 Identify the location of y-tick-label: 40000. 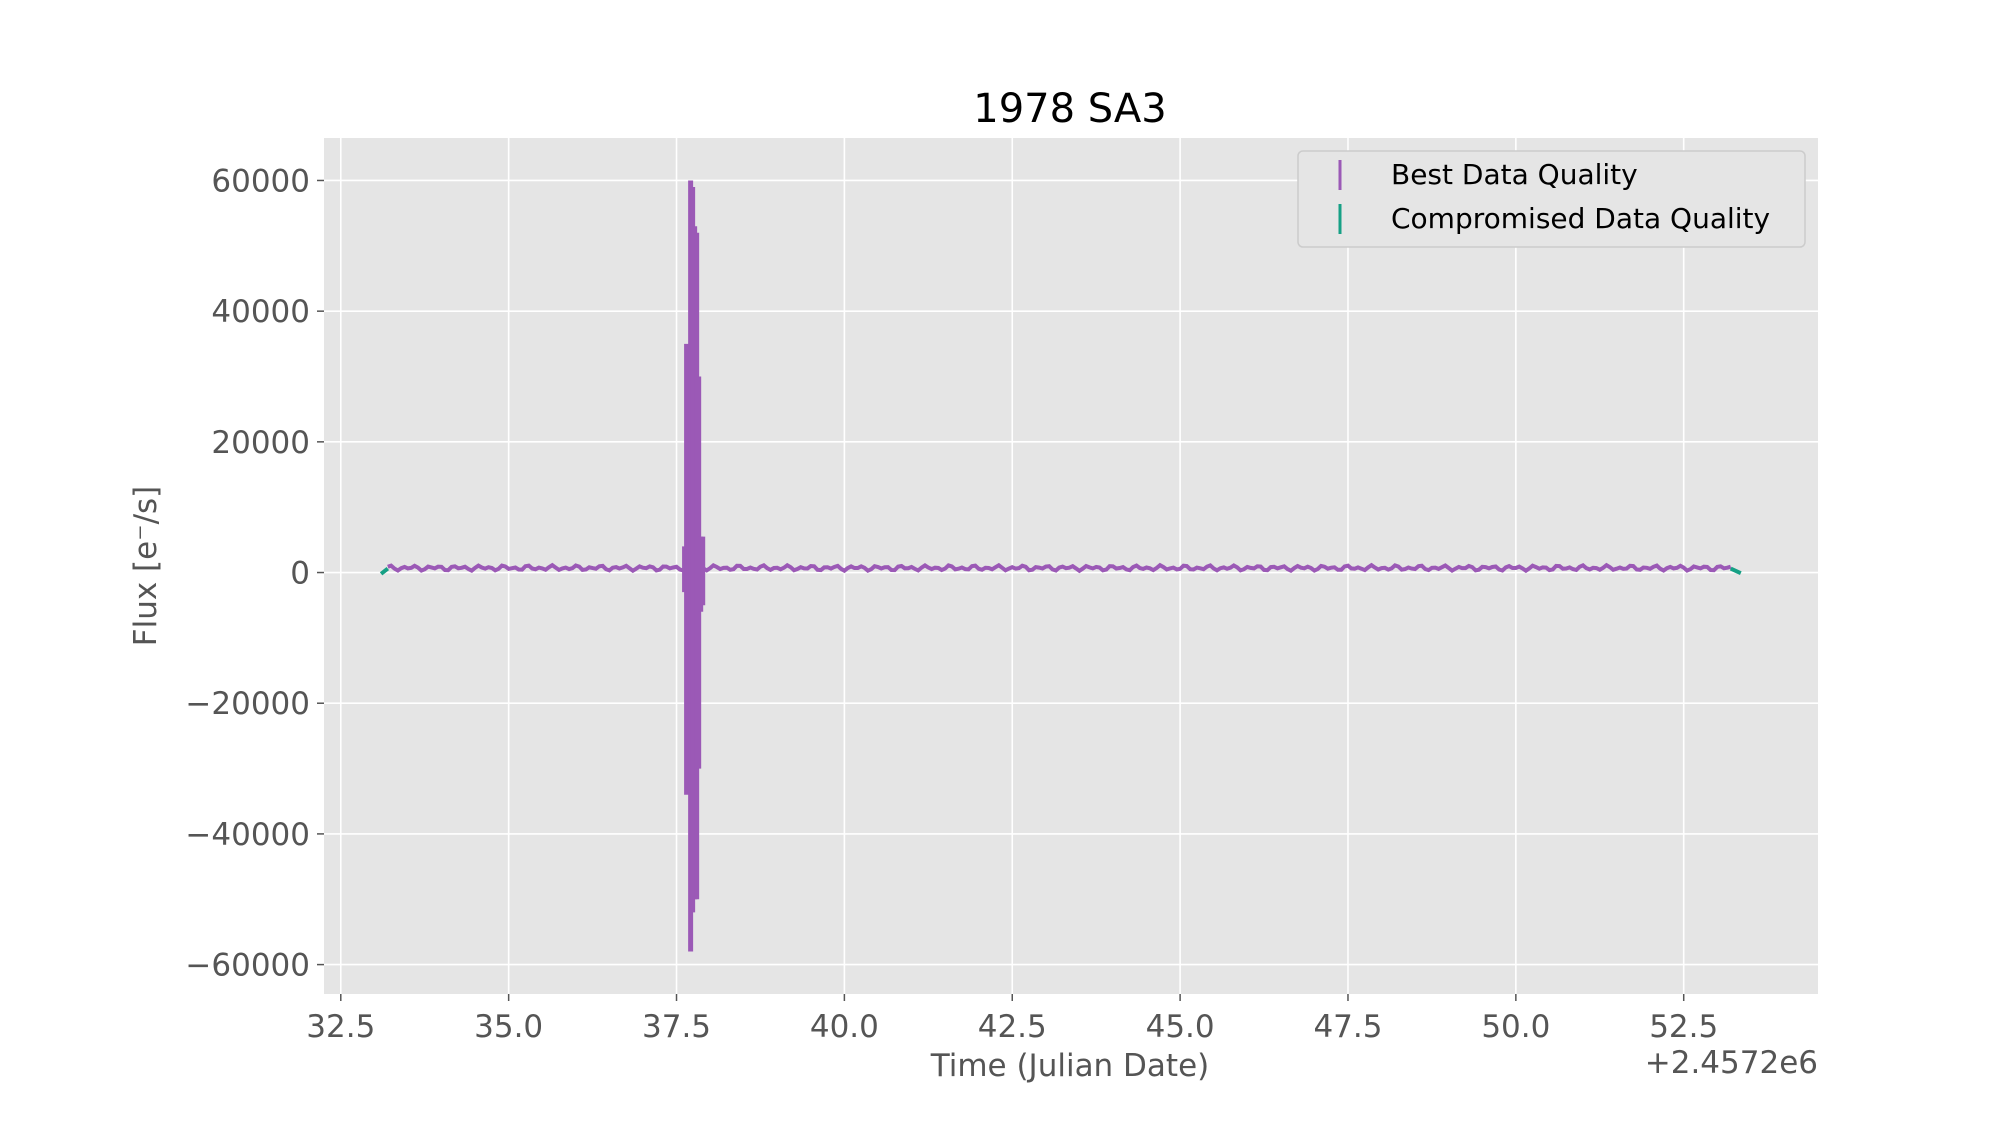
(260, 312).